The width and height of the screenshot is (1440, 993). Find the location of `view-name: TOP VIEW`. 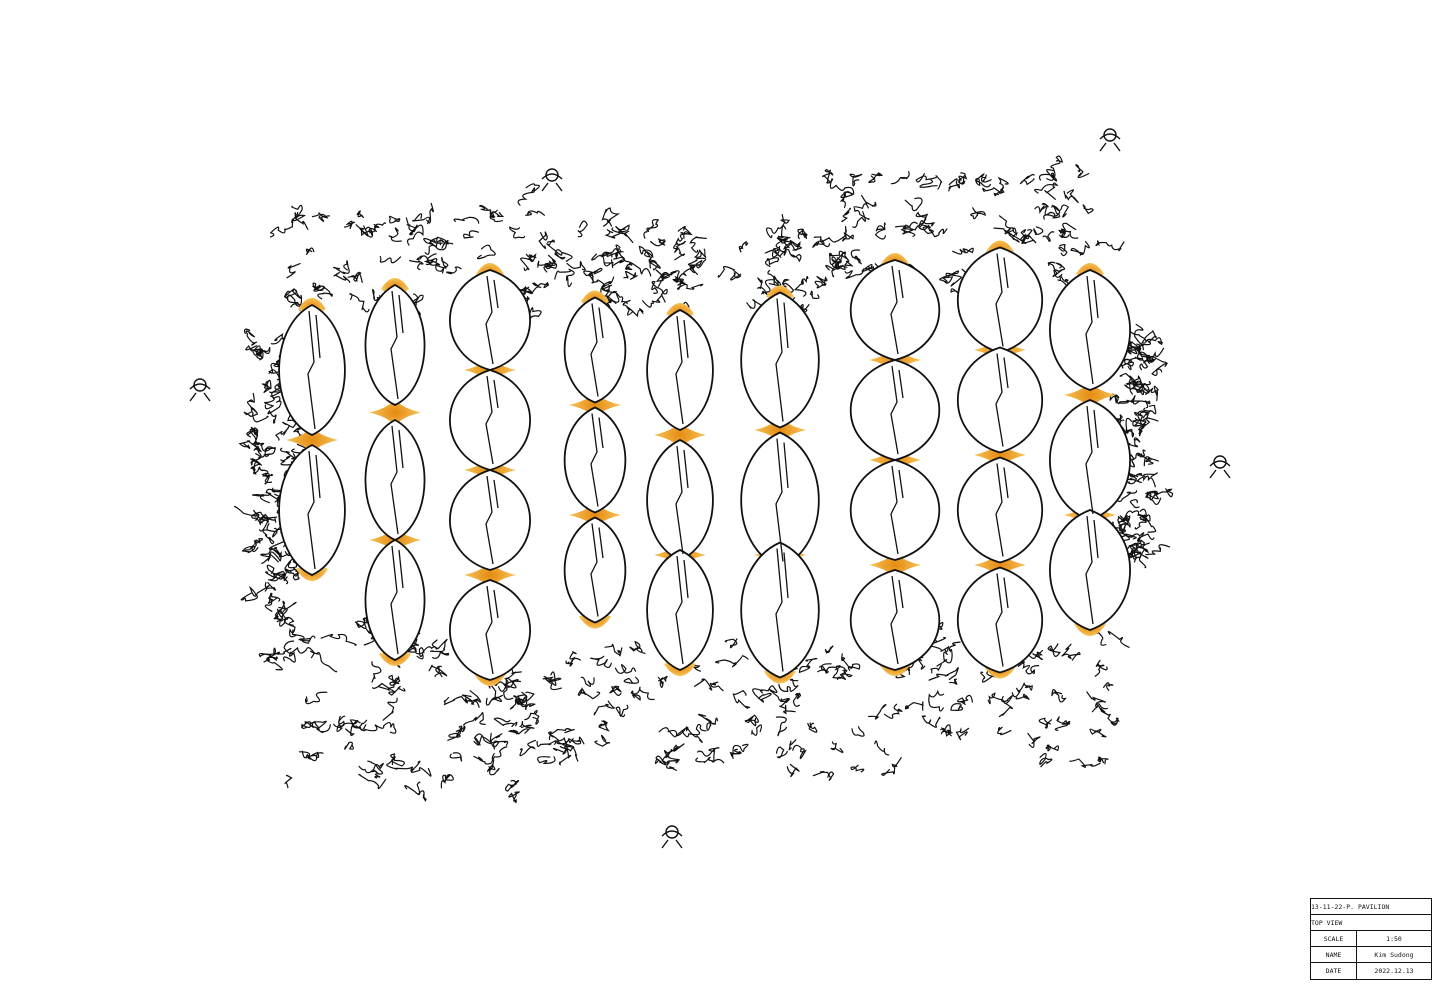

view-name: TOP VIEW is located at coordinates (1327, 922).